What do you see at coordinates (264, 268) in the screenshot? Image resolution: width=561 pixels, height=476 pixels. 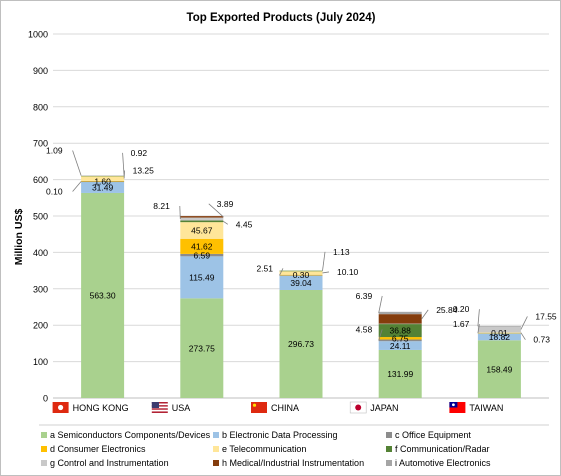 I see `data-label: 2.51` at bounding box center [264, 268].